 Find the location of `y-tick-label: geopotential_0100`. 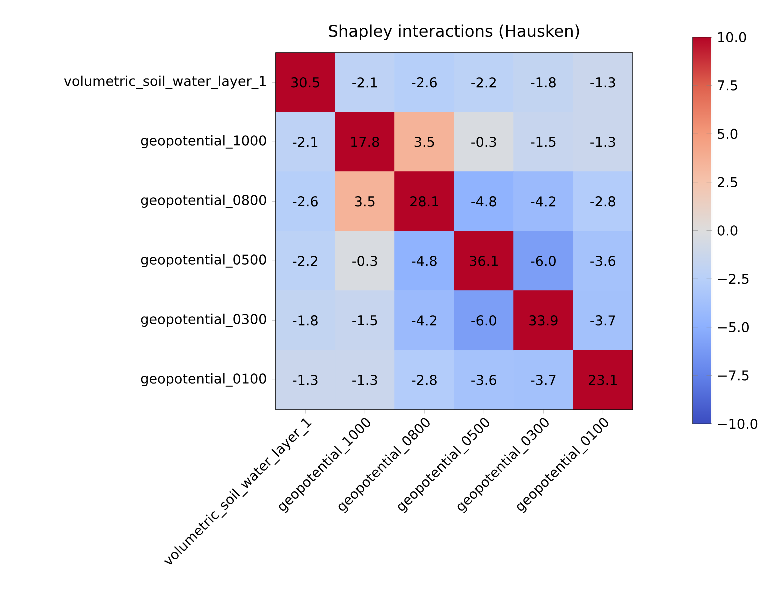

y-tick-label: geopotential_0100 is located at coordinates (203, 380).